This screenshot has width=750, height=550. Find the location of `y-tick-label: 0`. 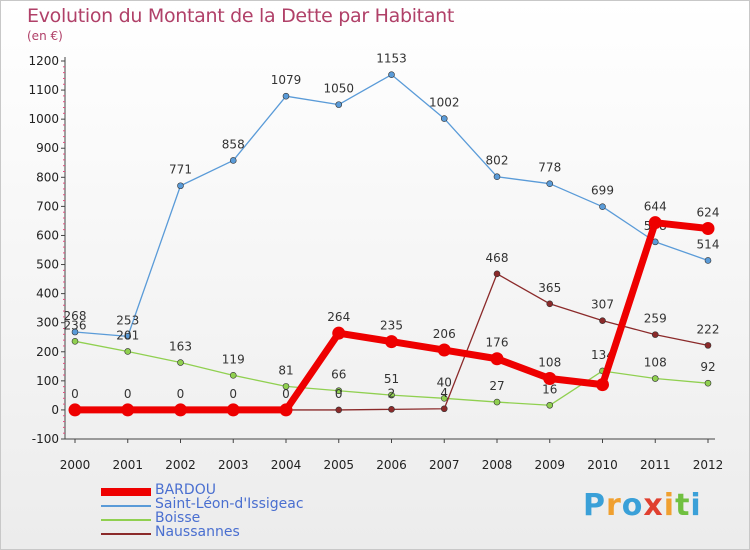

y-tick-label: 0 is located at coordinates (55, 410).